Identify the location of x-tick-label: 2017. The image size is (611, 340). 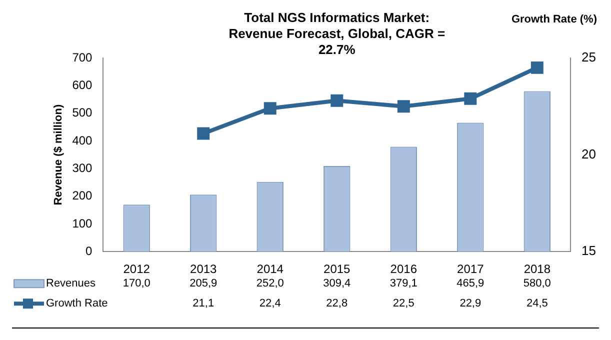
(470, 269).